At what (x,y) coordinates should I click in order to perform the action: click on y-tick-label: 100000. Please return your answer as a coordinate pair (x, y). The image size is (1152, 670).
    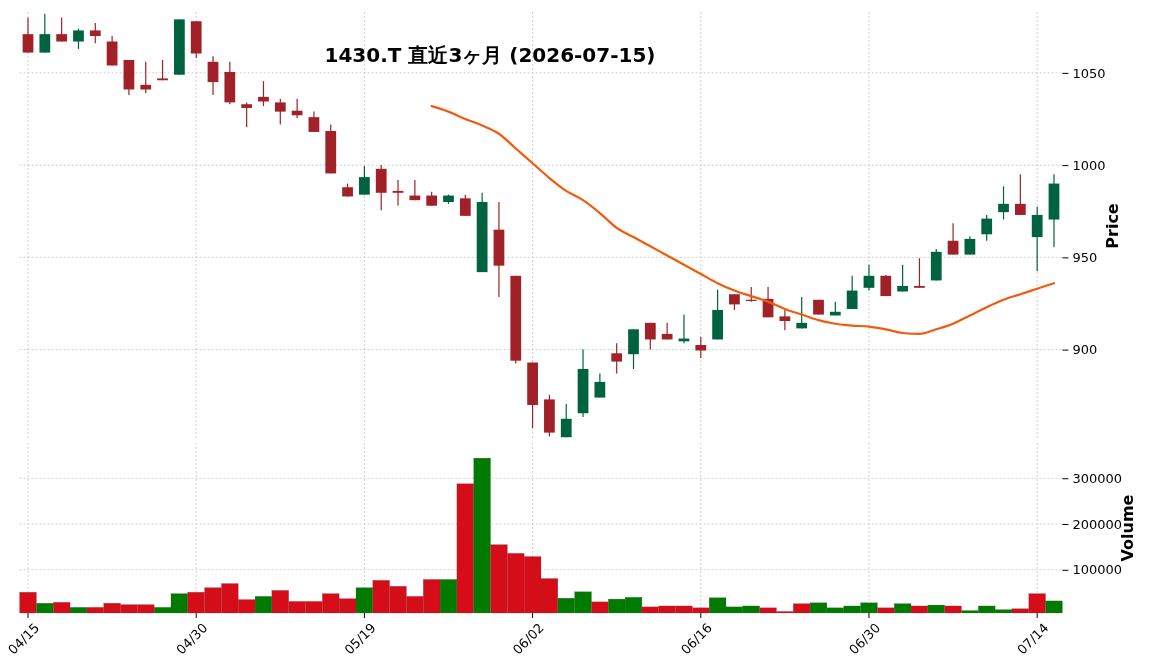
    Looking at the image, I should click on (1097, 570).